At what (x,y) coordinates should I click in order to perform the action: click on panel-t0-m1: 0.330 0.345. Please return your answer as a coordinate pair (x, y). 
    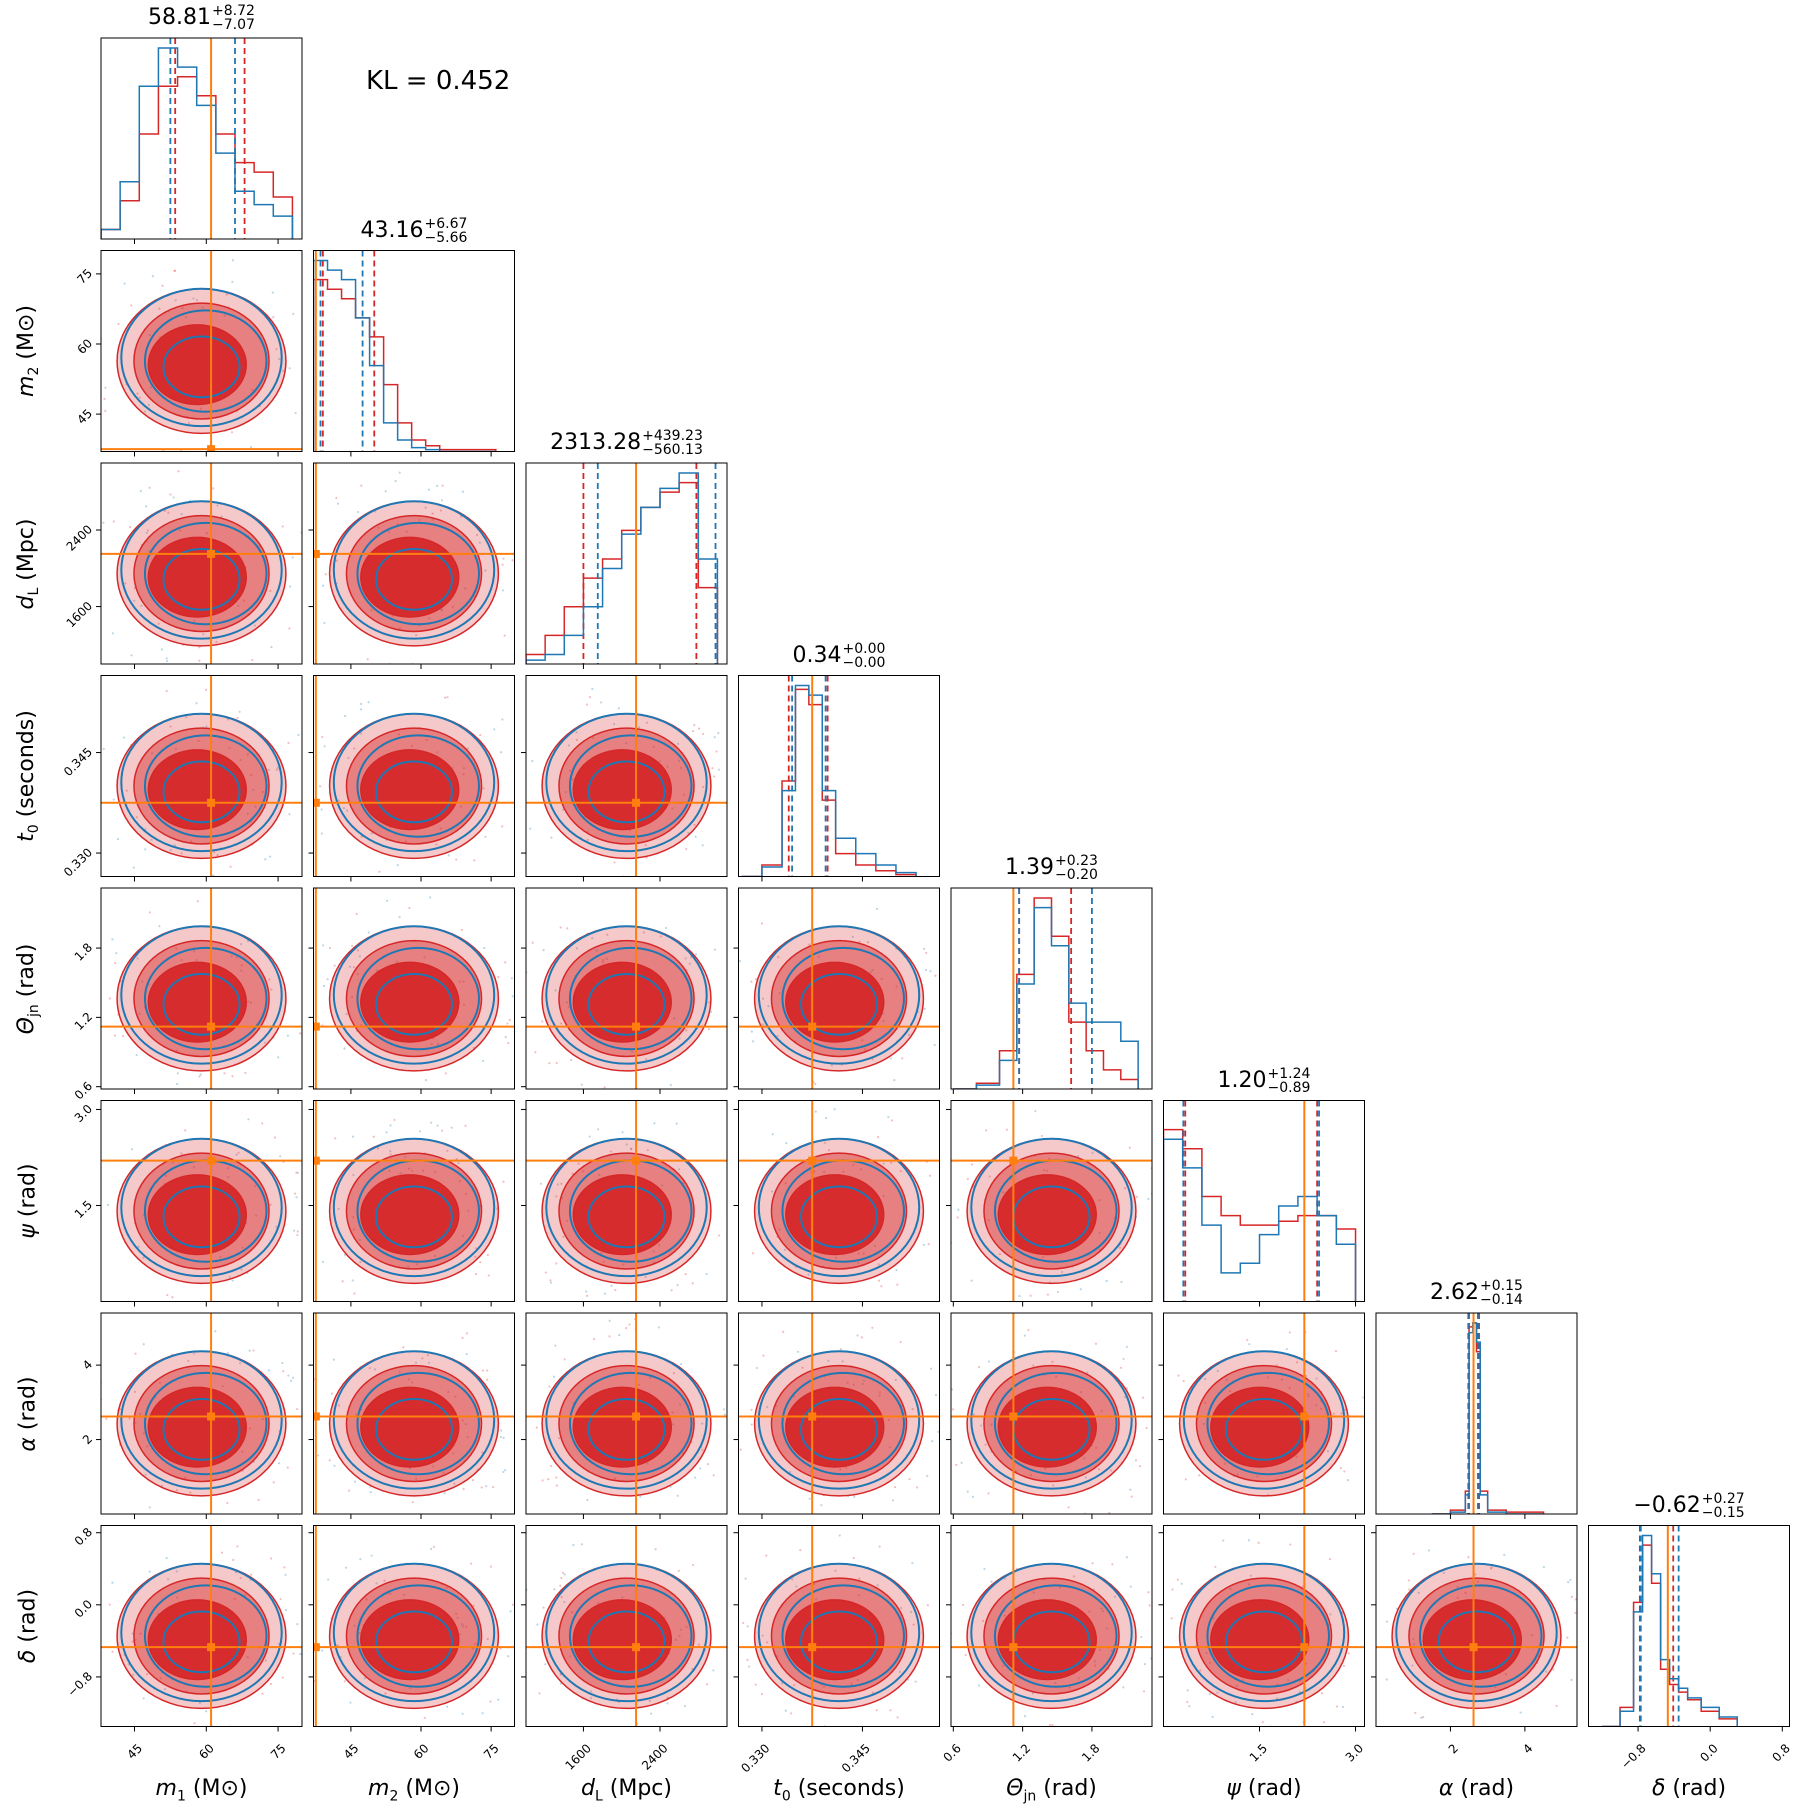
    Looking at the image, I should click on (182, 778).